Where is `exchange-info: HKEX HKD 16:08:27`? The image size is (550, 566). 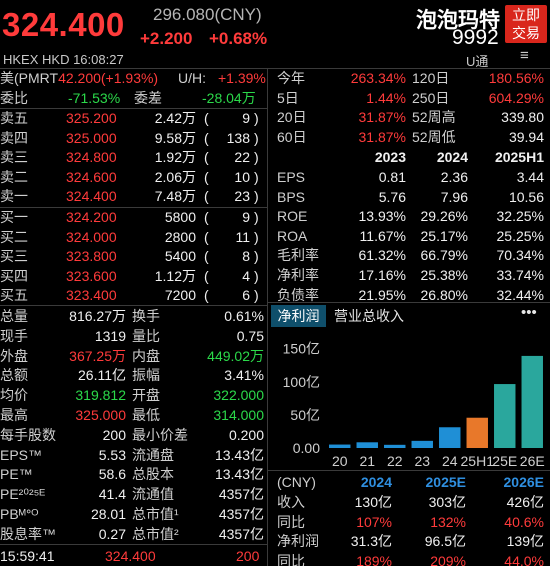 exchange-info: HKEX HKD 16:08:27 is located at coordinates (63, 59).